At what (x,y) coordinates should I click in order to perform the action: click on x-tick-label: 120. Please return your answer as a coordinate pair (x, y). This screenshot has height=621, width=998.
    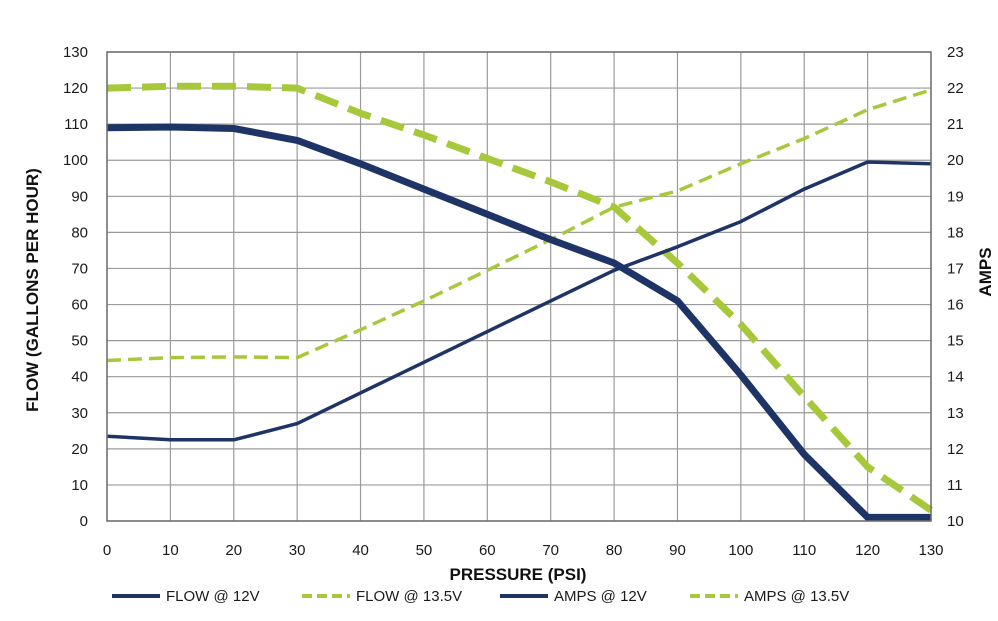
    Looking at the image, I should click on (867, 550).